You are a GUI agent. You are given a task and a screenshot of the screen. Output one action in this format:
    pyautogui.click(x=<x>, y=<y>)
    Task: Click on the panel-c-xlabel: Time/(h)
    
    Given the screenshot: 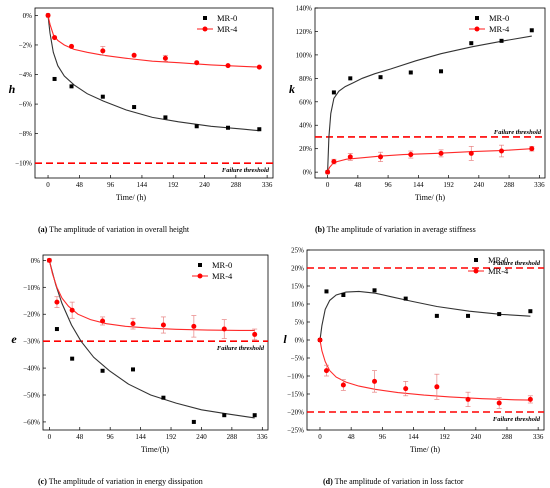 What is the action you would take?
    pyautogui.click(x=155, y=449)
    